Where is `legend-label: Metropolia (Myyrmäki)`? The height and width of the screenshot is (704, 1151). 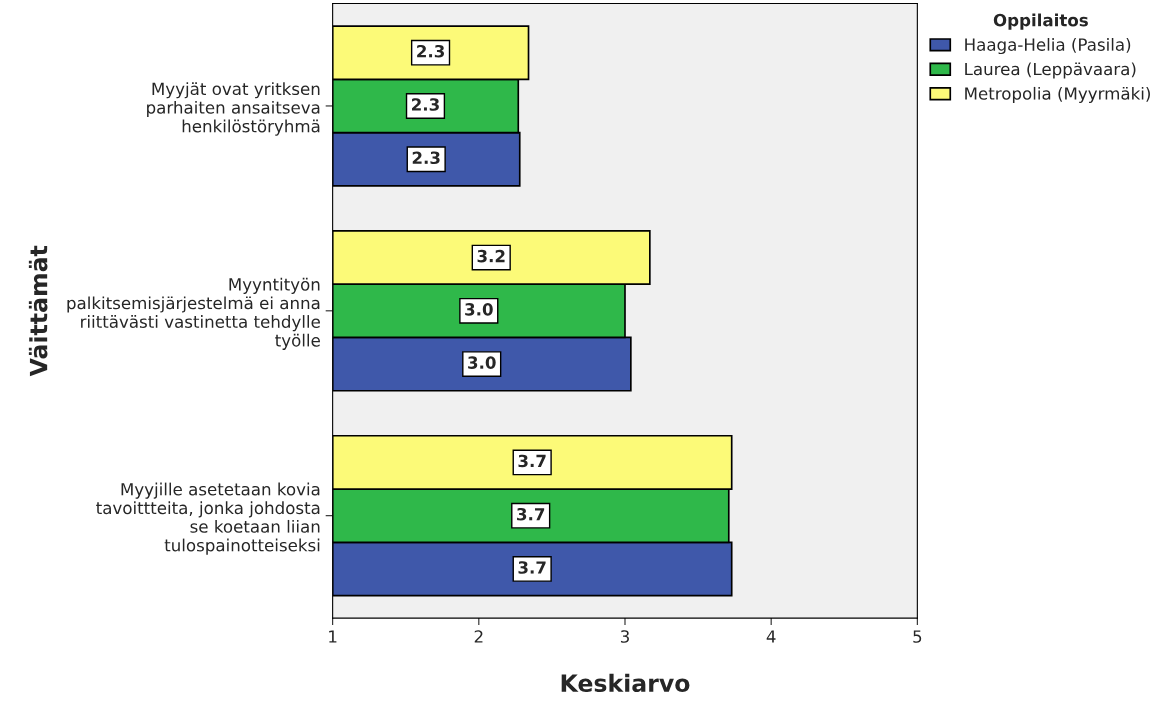 legend-label: Metropolia (Myyrmäki) is located at coordinates (1057, 95).